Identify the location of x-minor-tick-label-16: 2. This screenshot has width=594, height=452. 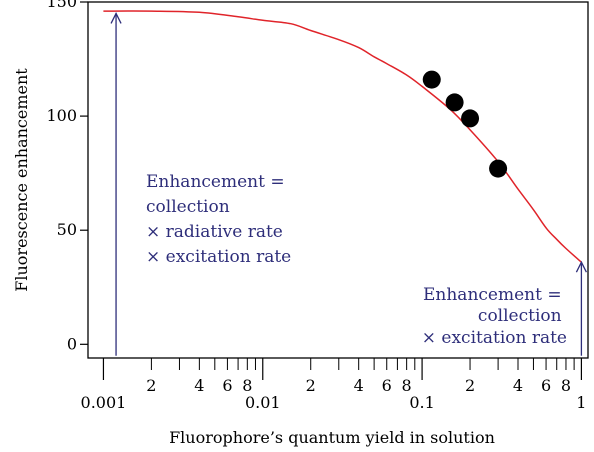
(470, 385).